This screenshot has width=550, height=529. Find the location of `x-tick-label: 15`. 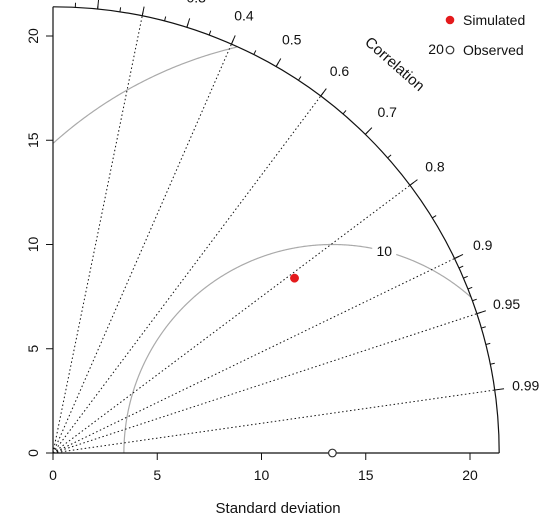

x-tick-label: 15 is located at coordinates (366, 475).